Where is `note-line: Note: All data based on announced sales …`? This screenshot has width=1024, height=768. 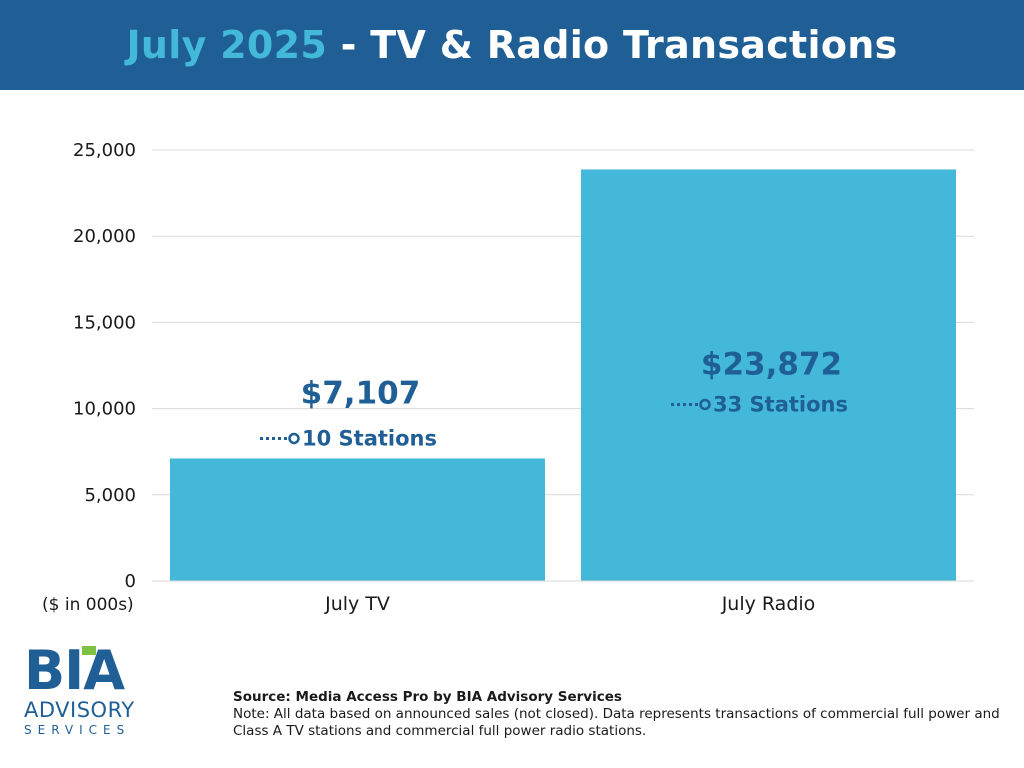
note-line: Note: All data based on announced sales … is located at coordinates (616, 722).